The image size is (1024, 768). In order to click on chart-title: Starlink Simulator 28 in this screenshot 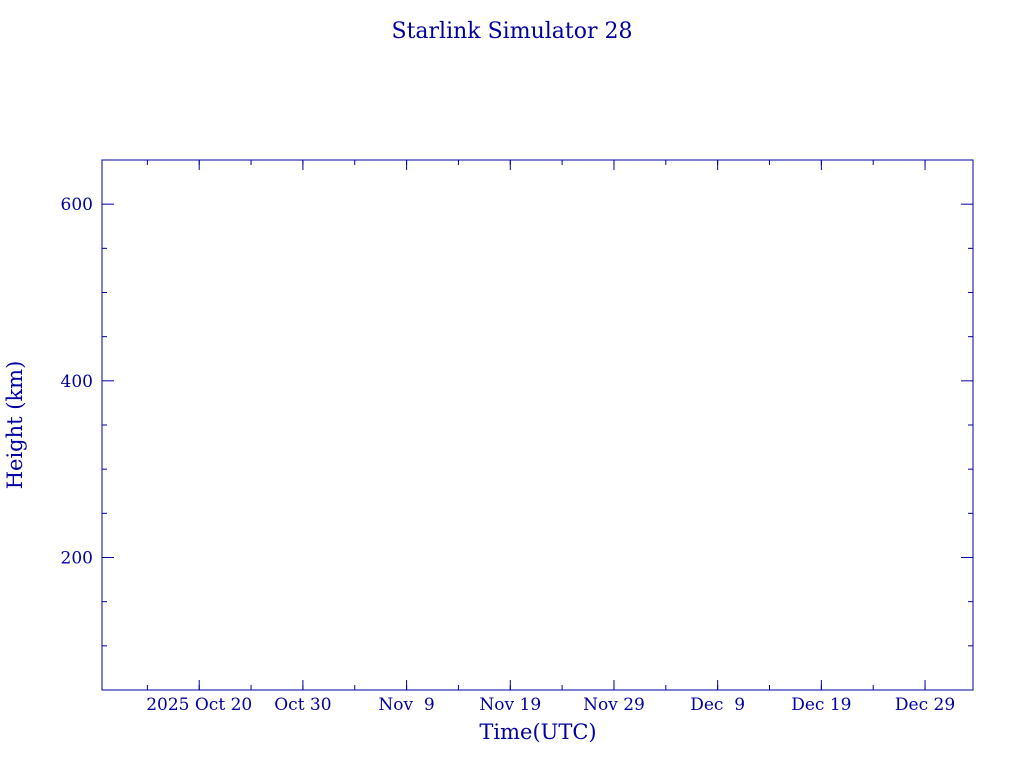, I will do `click(512, 31)`.